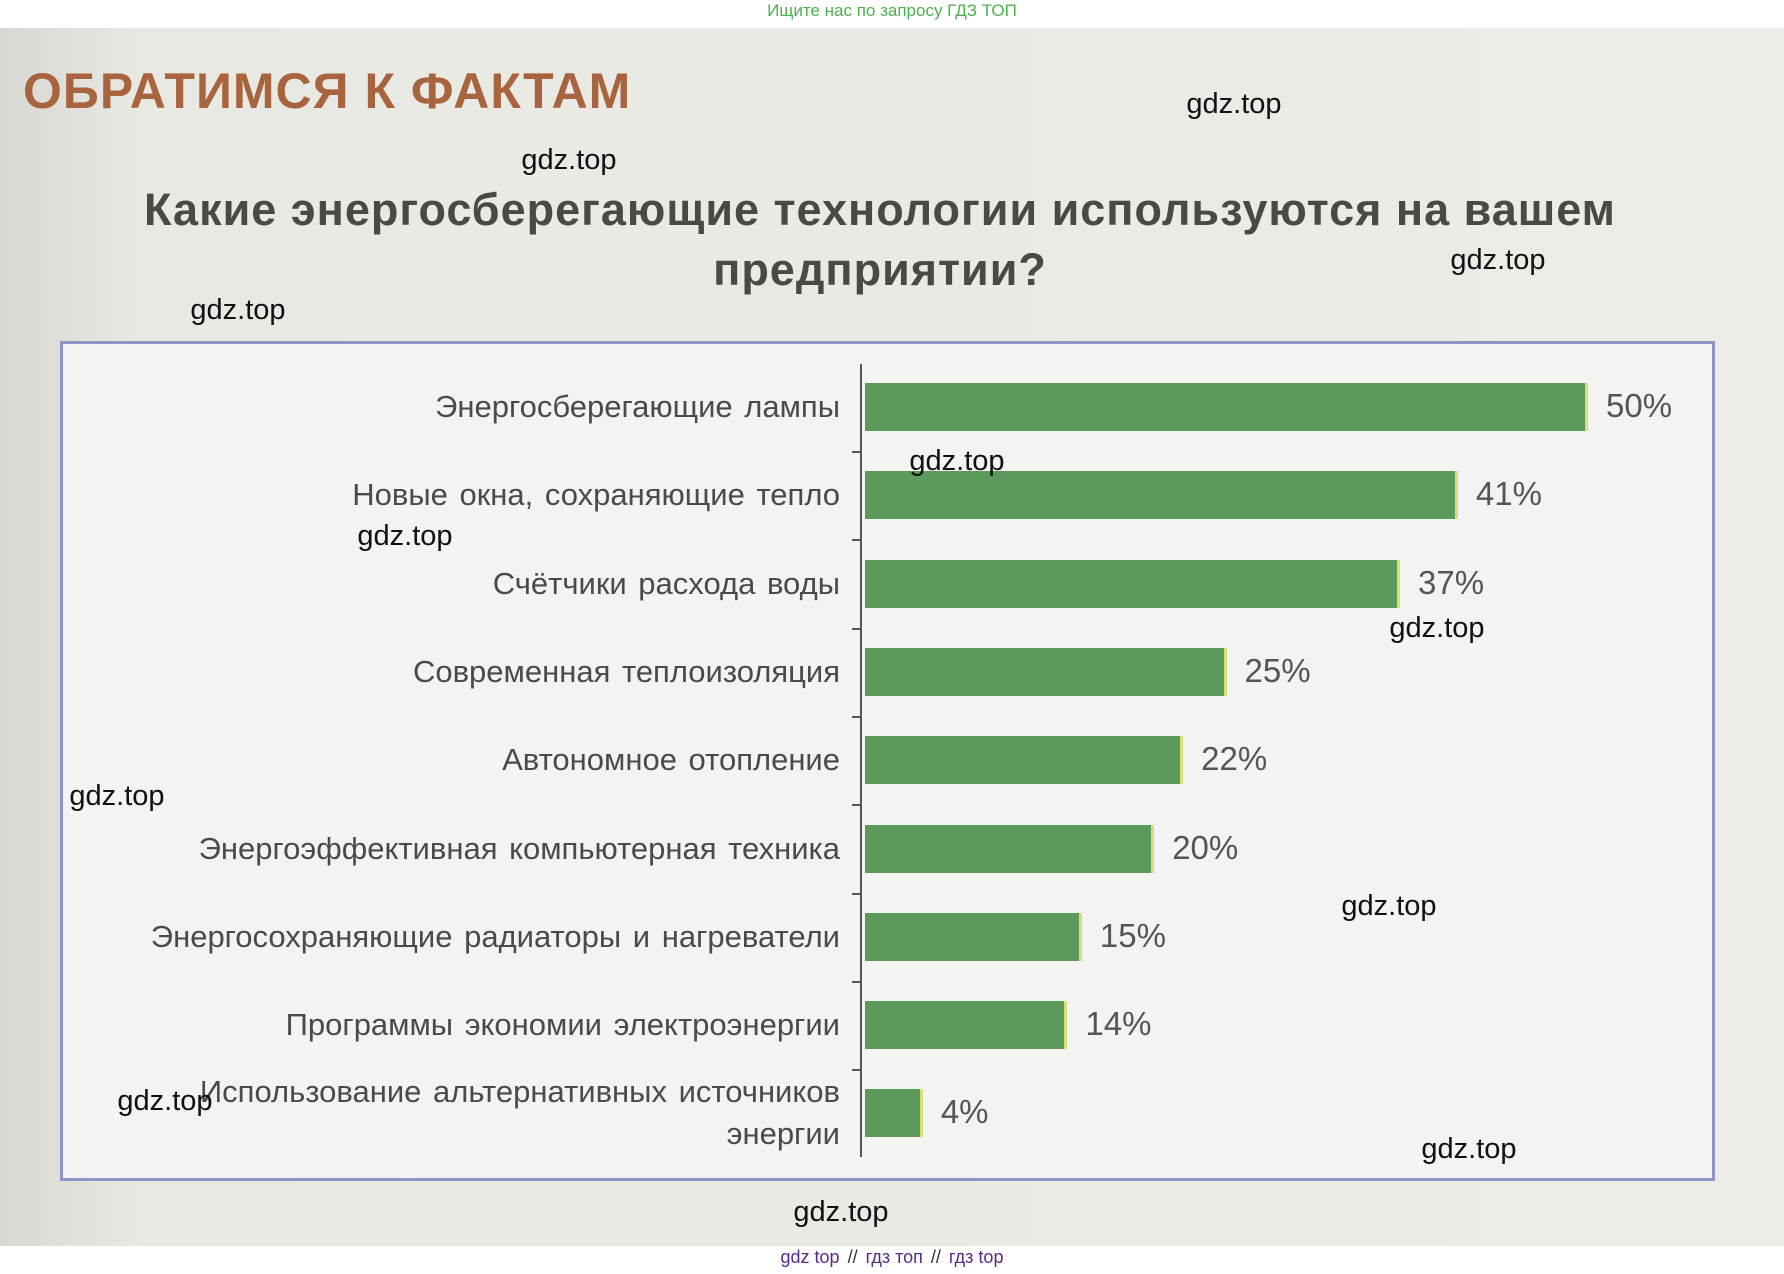 Image resolution: width=1784 pixels, height=1274 pixels. I want to click on category-label: Современная теплоизоляция, so click(626, 671).